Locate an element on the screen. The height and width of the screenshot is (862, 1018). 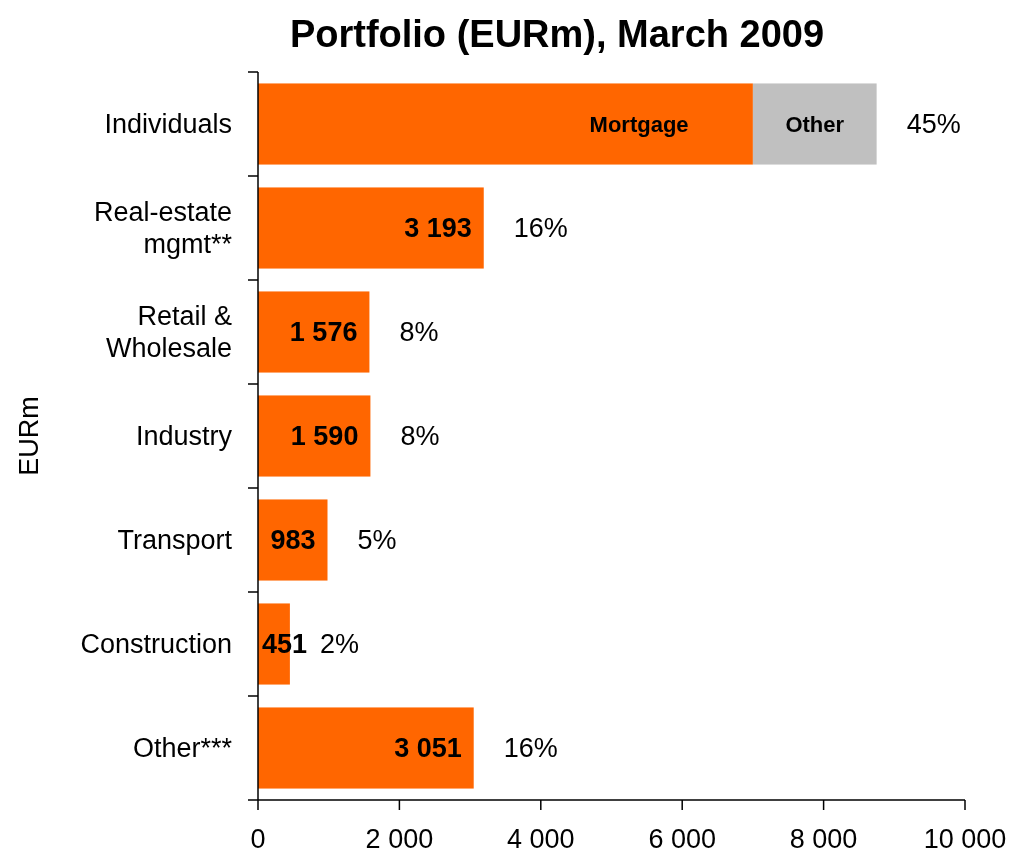
x-tick-label: 6 000 is located at coordinates (682, 839).